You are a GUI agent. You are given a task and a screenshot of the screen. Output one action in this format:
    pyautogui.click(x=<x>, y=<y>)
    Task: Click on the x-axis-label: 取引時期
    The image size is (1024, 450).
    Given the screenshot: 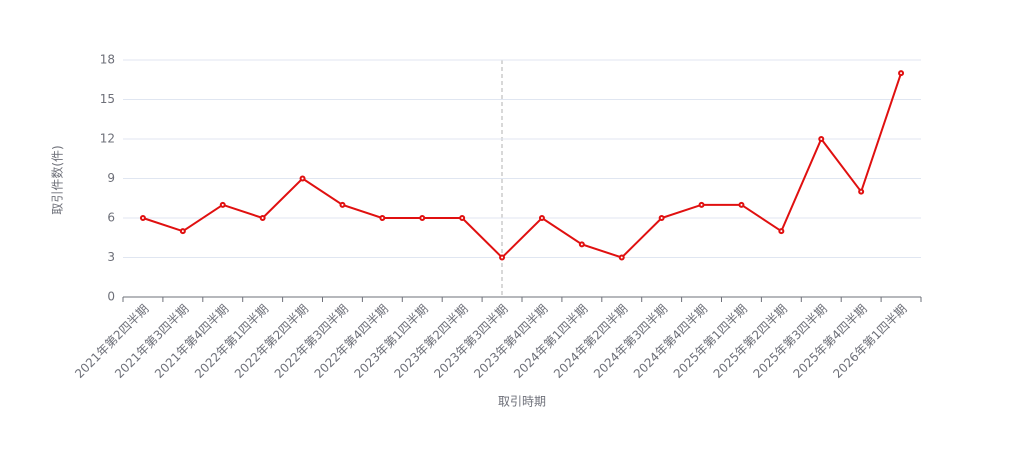 What is the action you would take?
    pyautogui.click(x=522, y=402)
    